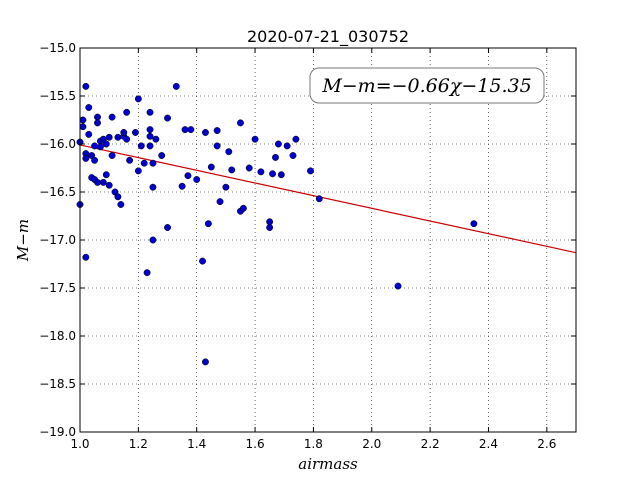 The image size is (640, 480). What do you see at coordinates (328, 464) in the screenshot?
I see `x-axis-label: airmass` at bounding box center [328, 464].